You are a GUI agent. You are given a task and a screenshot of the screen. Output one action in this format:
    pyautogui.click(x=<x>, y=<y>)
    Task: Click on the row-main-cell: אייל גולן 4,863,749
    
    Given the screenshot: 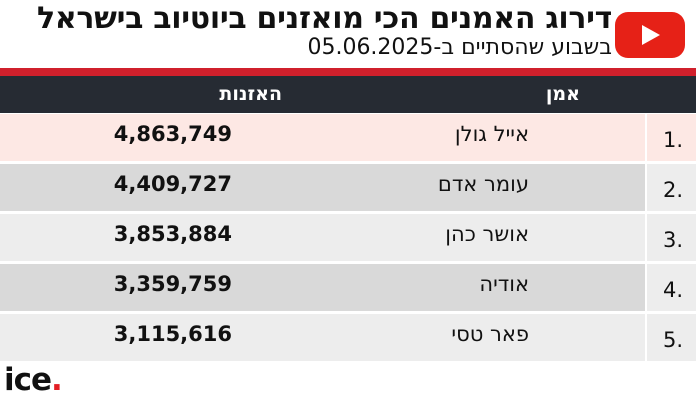 What is the action you would take?
    pyautogui.click(x=322, y=137)
    